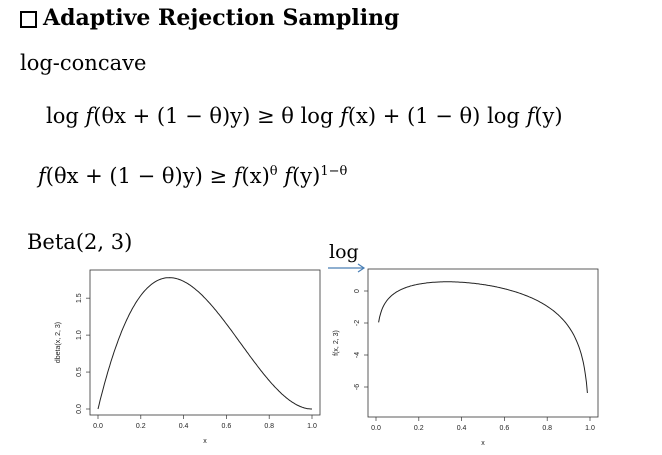 The height and width of the screenshot is (455, 662). What do you see at coordinates (347, 268) in the screenshot?
I see `arrow-icon` at bounding box center [347, 268].